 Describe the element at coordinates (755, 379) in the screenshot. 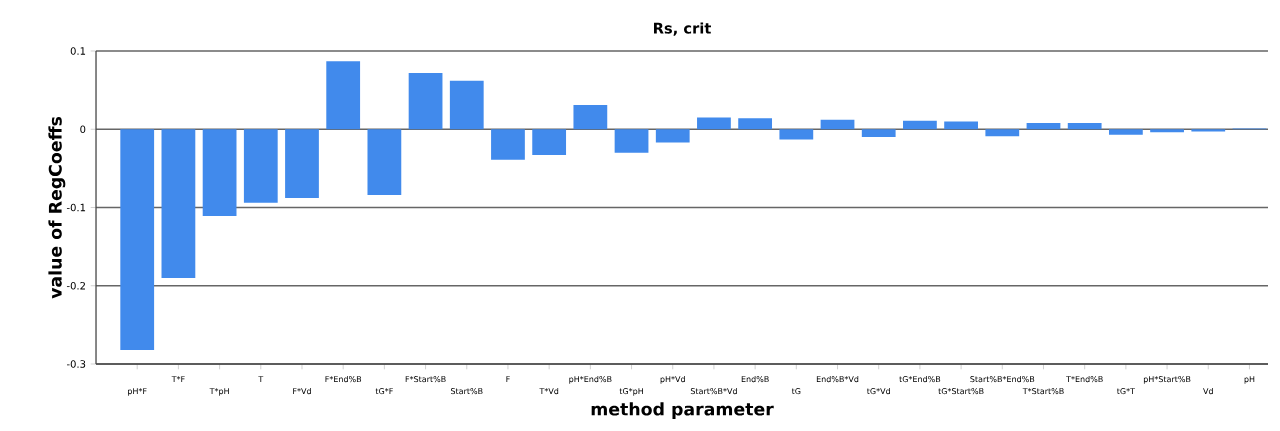

I see `x-tick-label: End%B` at that location.